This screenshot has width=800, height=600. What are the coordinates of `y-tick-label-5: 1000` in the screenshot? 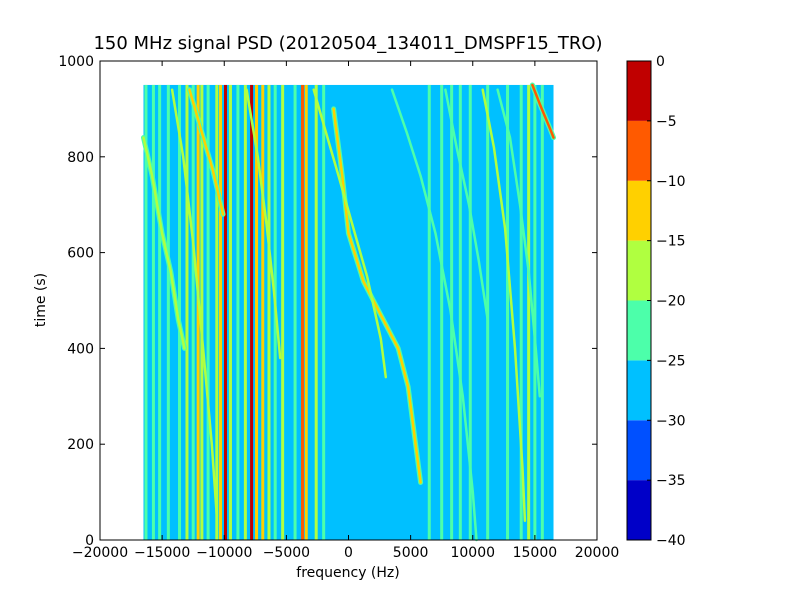 It's located at (76, 62).